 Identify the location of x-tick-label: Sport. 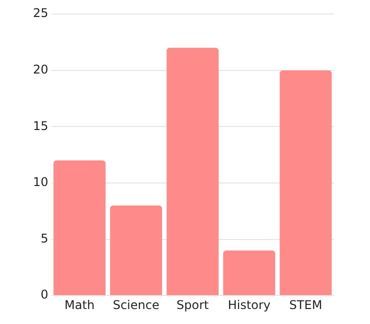
(193, 305).